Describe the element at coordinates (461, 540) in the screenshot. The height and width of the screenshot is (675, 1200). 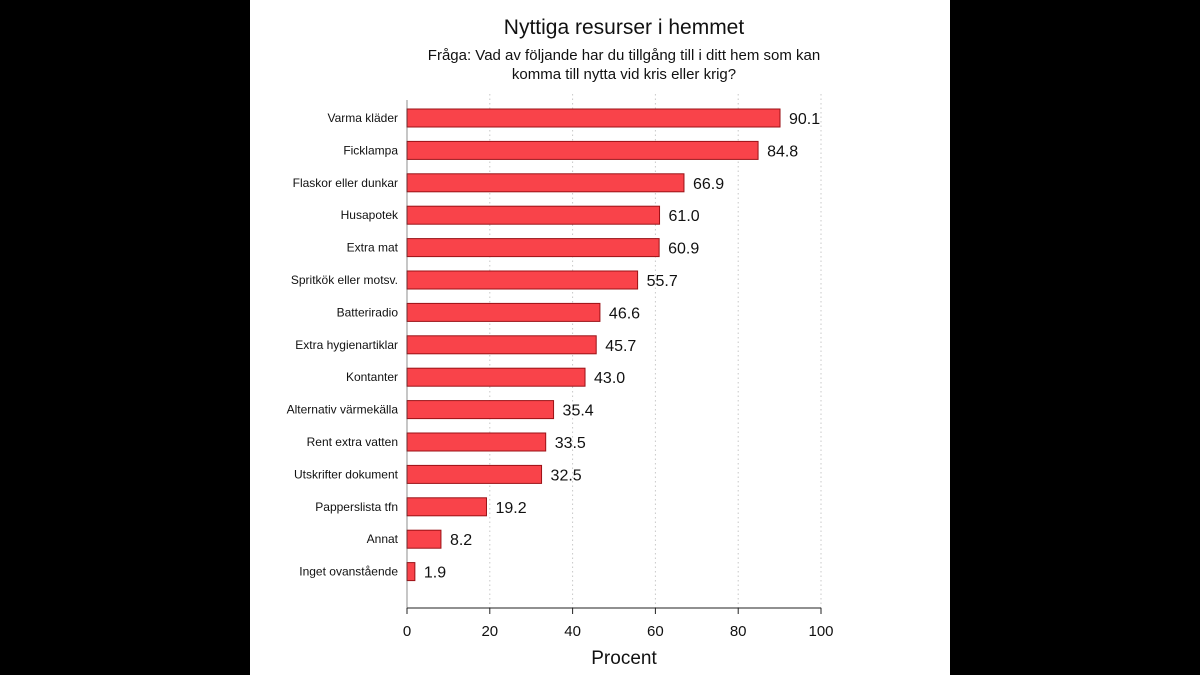
I see `value-label-13: 8.2` at that location.